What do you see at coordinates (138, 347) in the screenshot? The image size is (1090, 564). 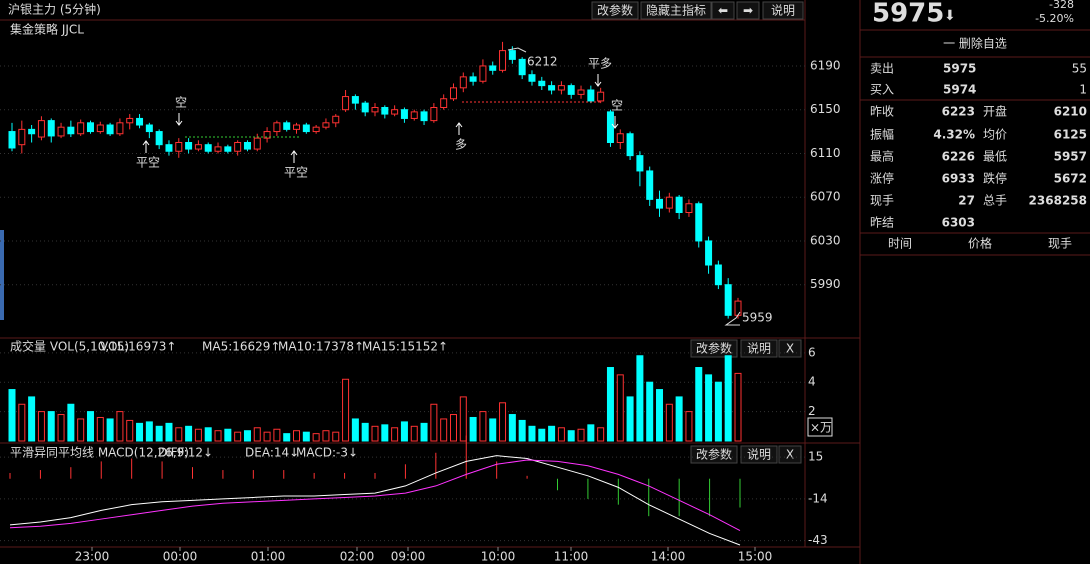 I see `label: VOL:16973↑` at bounding box center [138, 347].